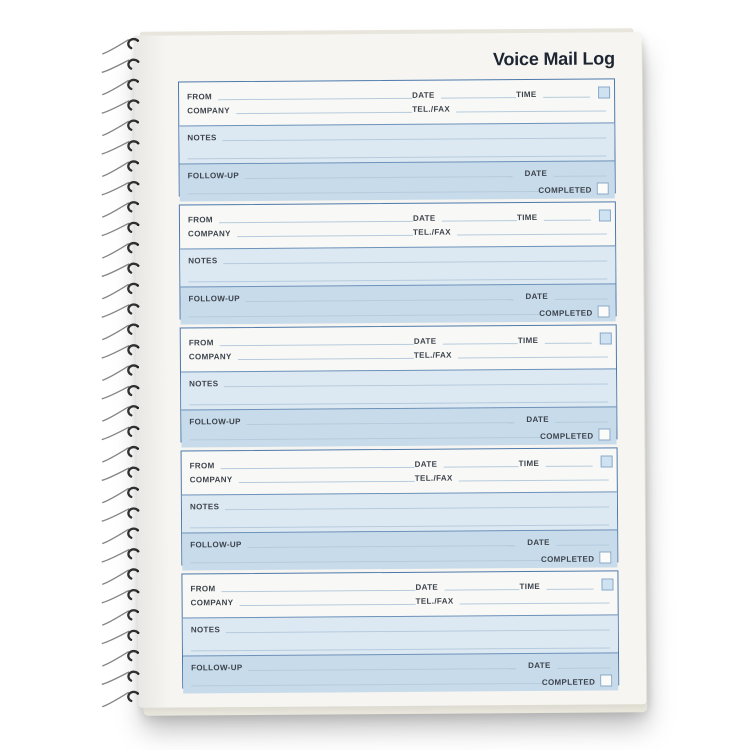  What do you see at coordinates (364, 315) in the screenshot?
I see `completed-row-line` at bounding box center [364, 315].